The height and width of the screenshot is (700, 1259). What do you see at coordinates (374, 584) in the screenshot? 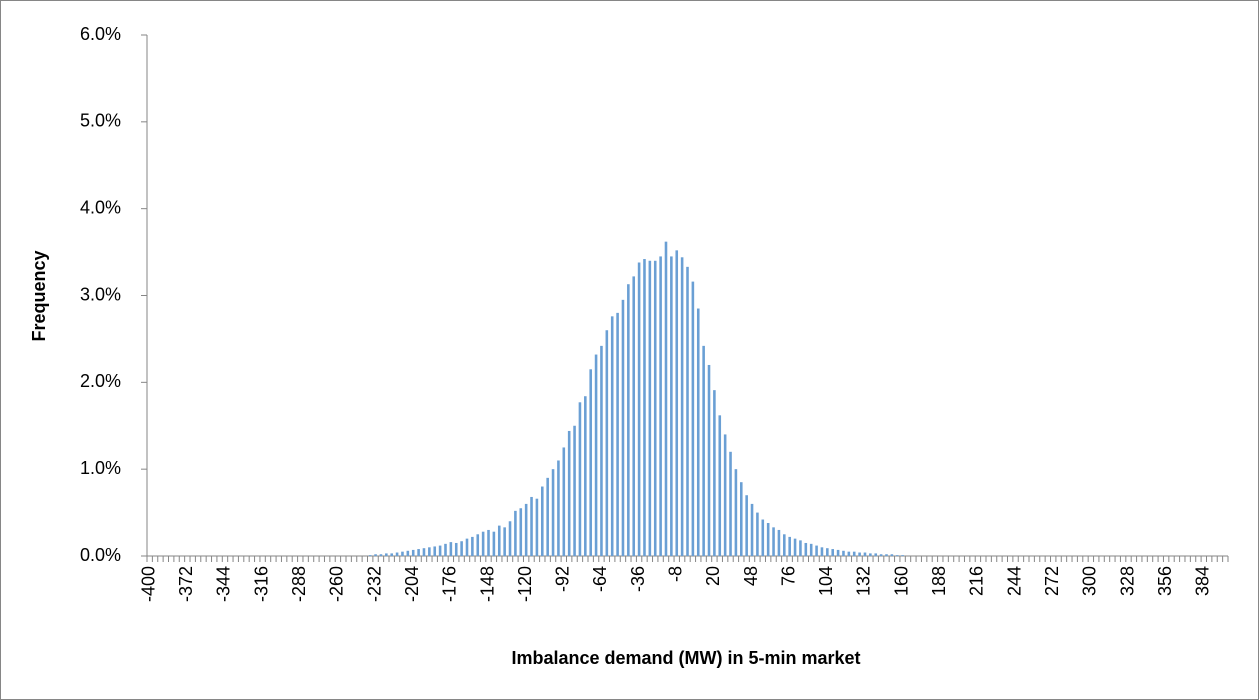
I see `x-tick-label: -232` at bounding box center [374, 584].